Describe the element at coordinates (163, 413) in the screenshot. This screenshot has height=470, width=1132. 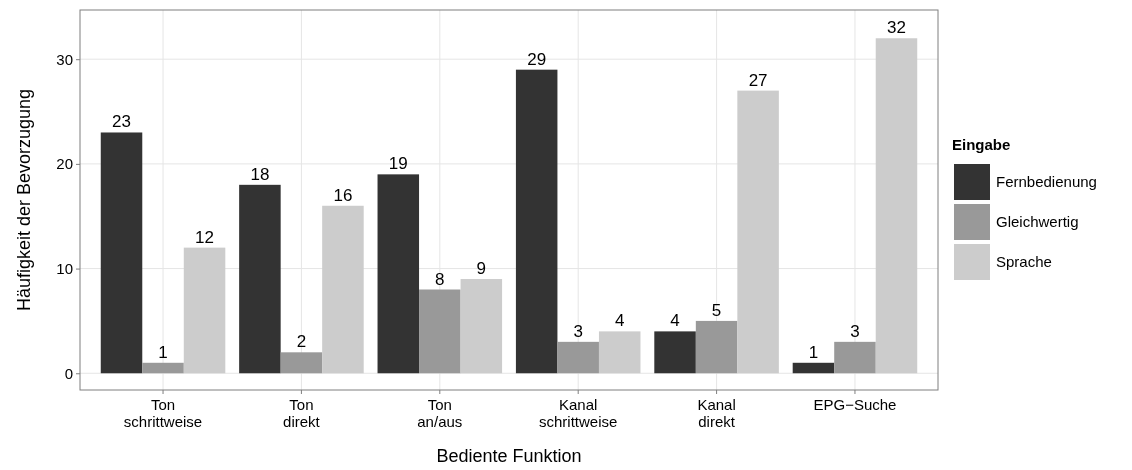
I see `x-tick-label: Ton schrittweise` at that location.